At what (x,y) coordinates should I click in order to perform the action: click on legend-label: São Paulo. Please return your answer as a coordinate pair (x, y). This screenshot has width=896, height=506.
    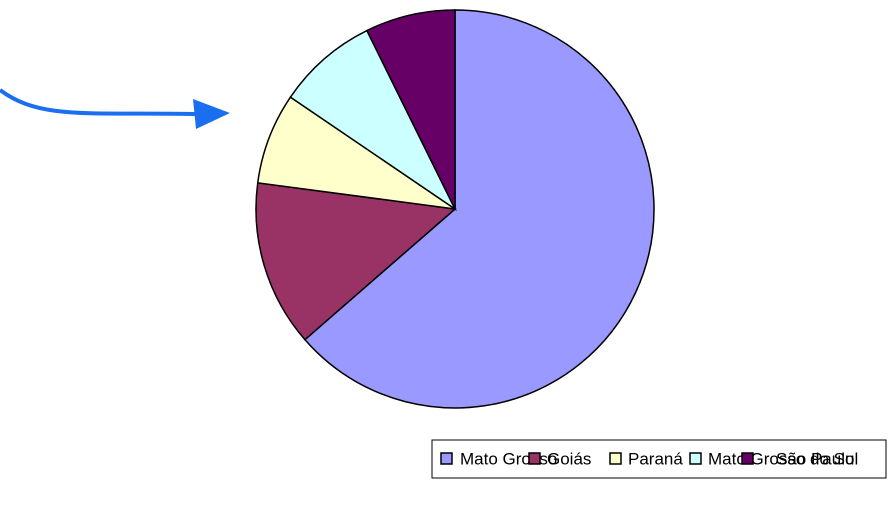
    Looking at the image, I should click on (815, 458).